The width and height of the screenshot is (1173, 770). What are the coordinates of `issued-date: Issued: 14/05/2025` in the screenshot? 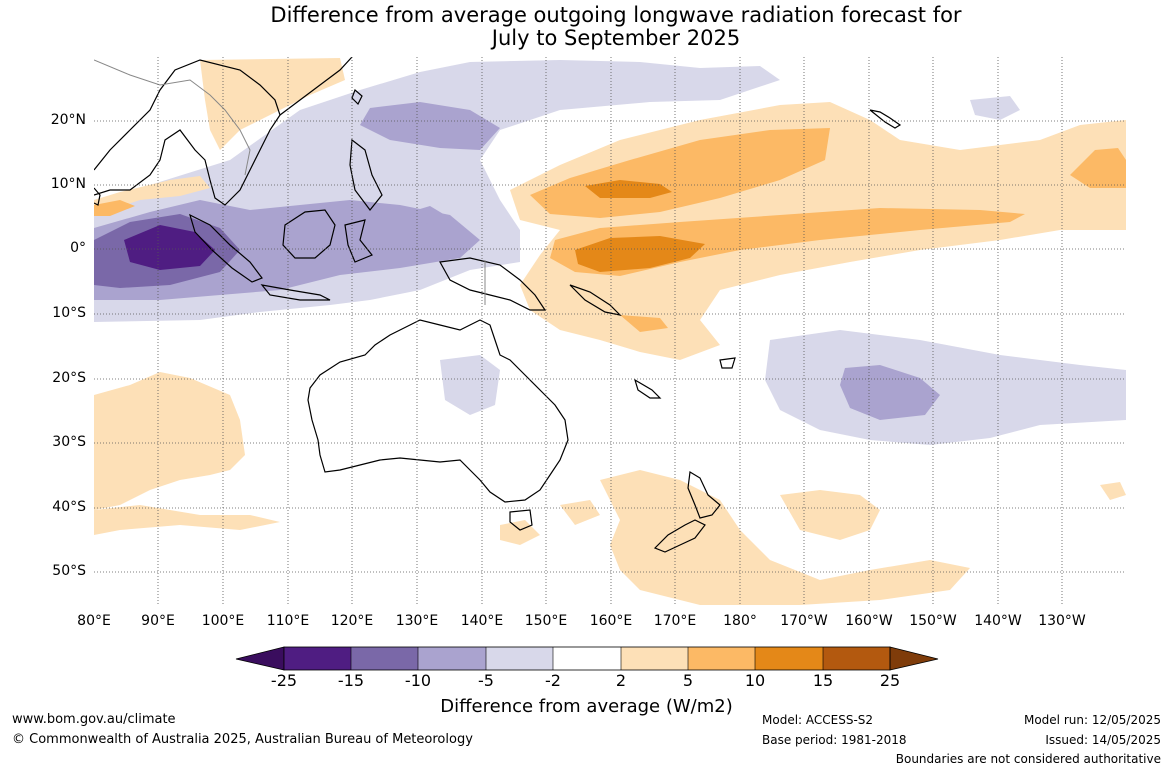 It's located at (1103, 740).